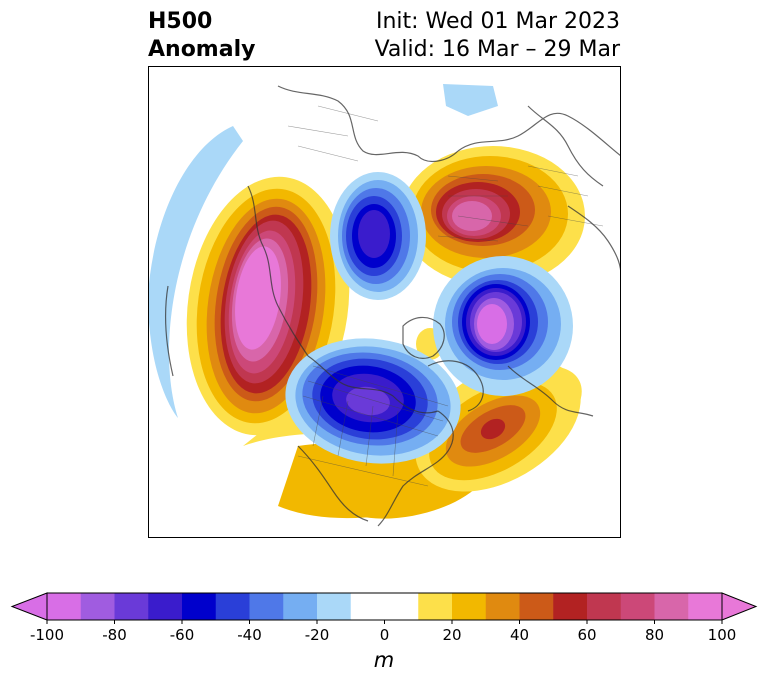  I want to click on colorbar-extend-min, so click(29, 606).